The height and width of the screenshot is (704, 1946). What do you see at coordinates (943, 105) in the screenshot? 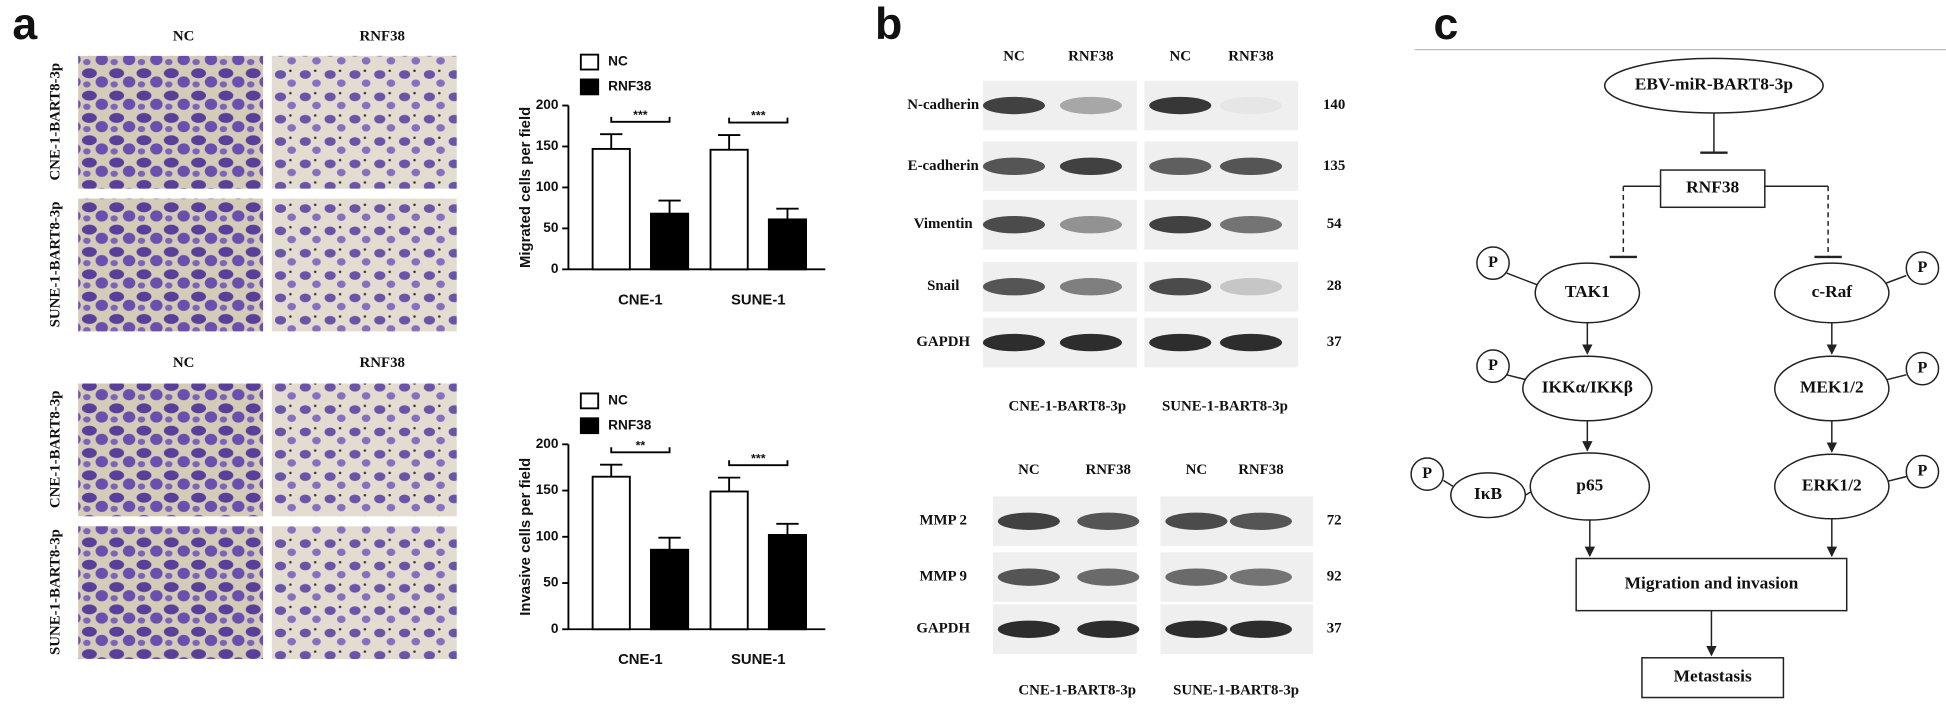
I see `protein-label: N-cadherin` at bounding box center [943, 105].